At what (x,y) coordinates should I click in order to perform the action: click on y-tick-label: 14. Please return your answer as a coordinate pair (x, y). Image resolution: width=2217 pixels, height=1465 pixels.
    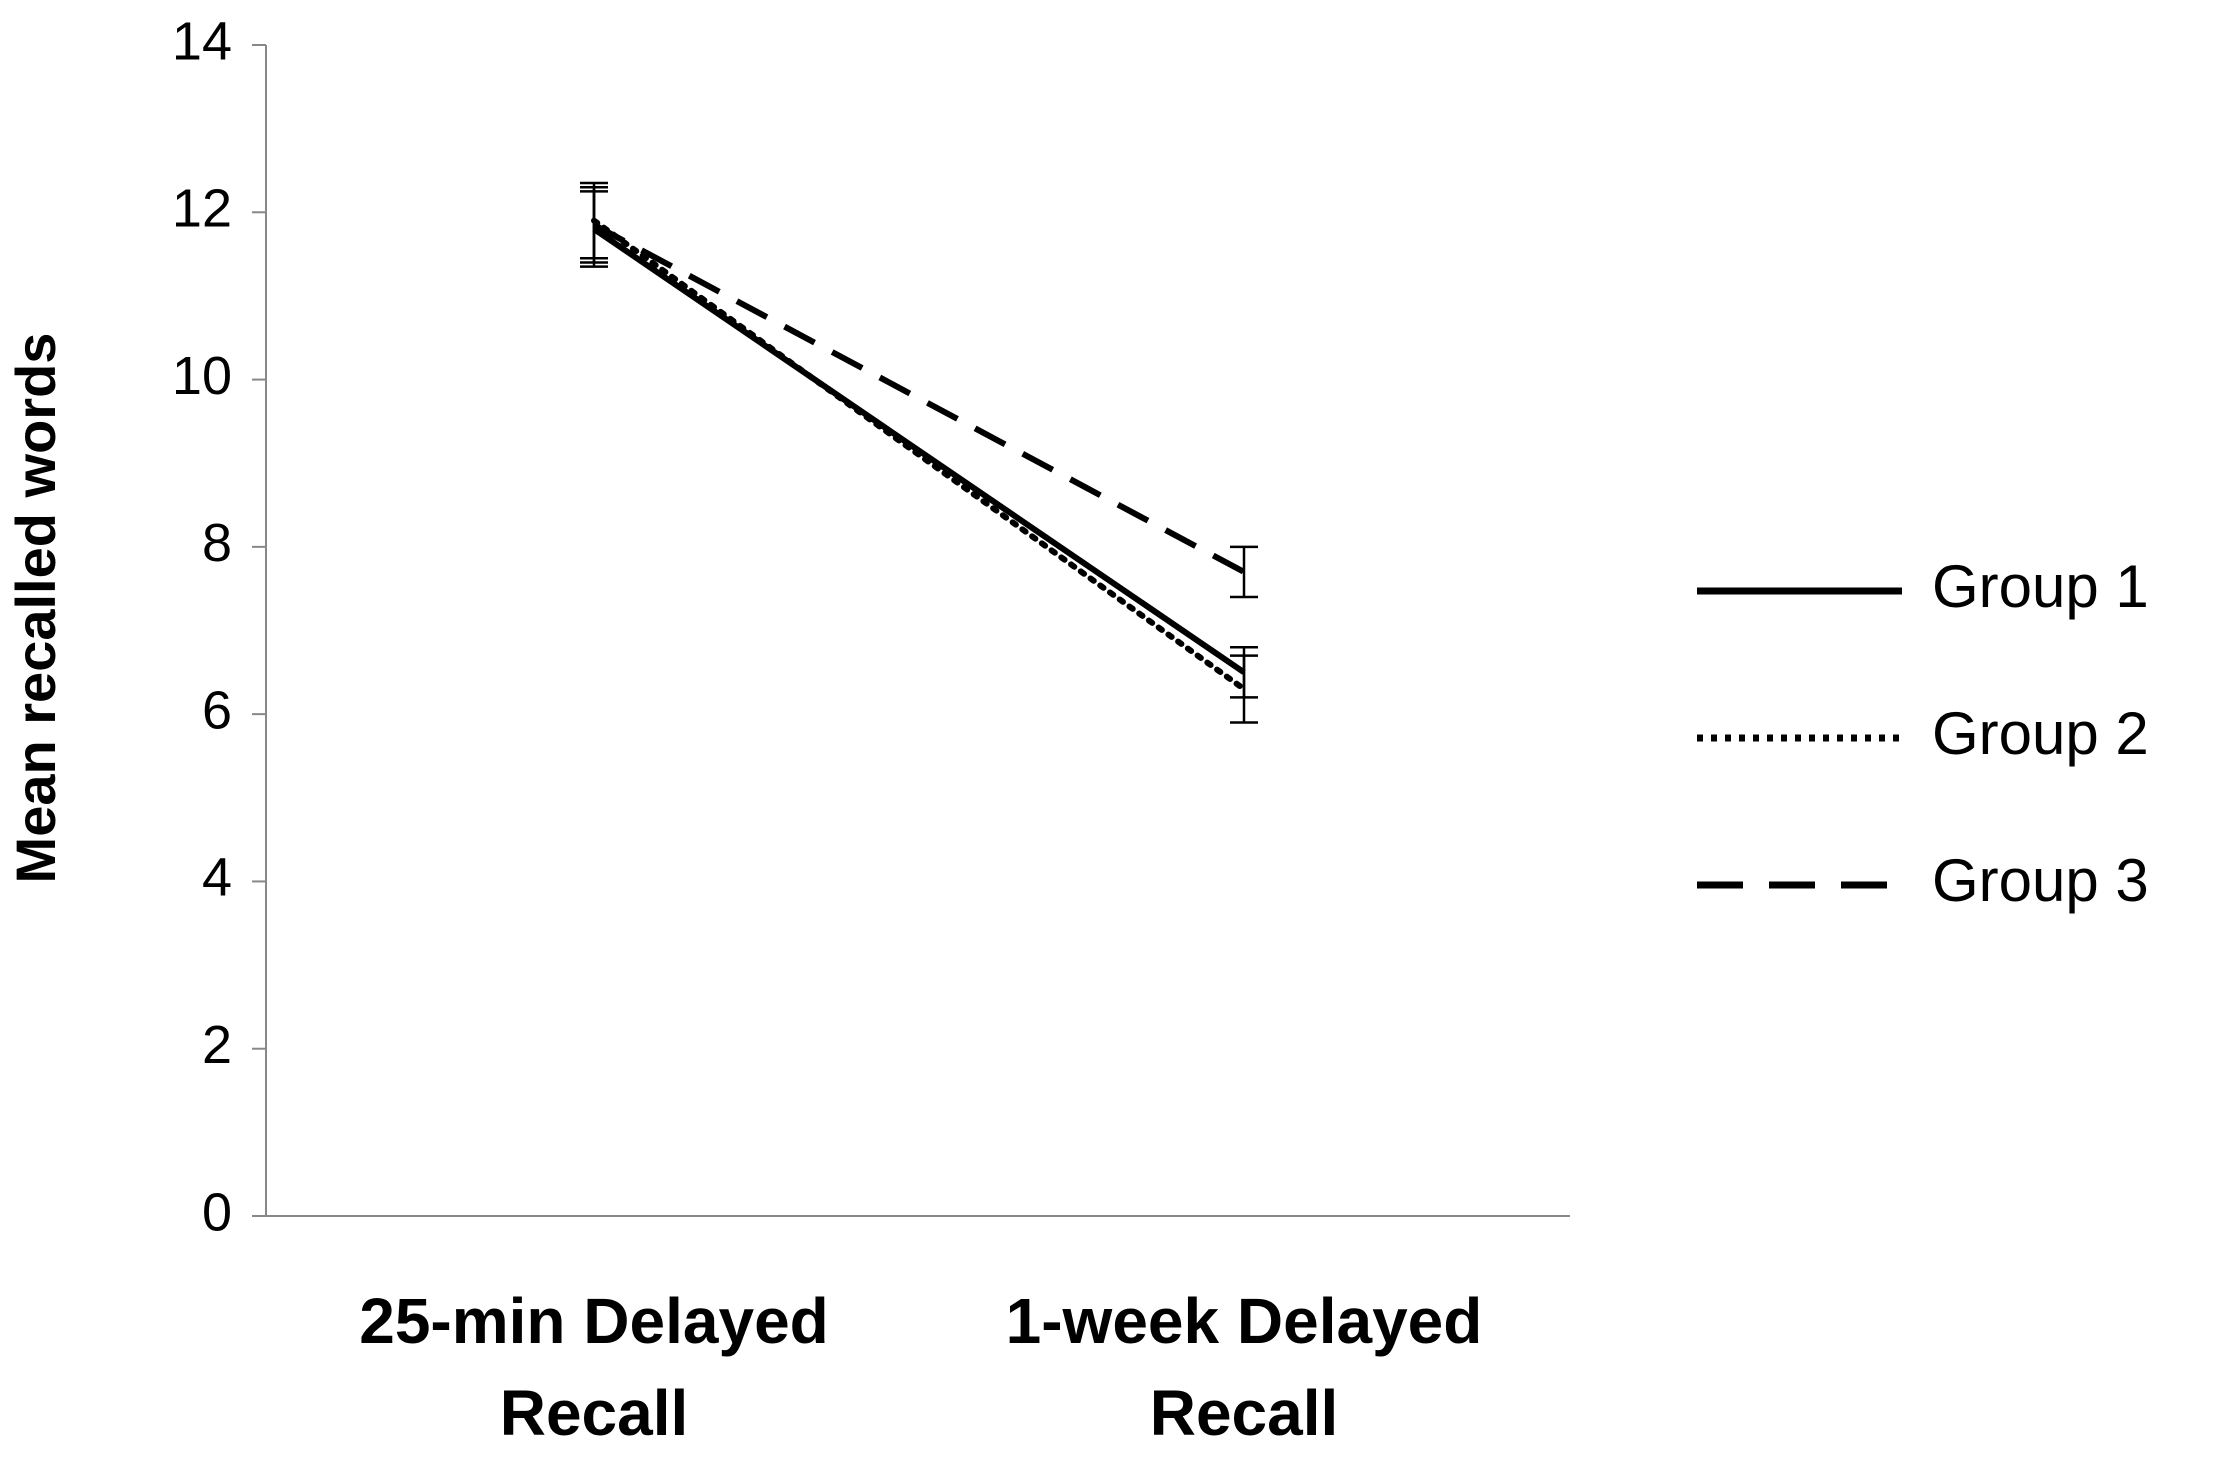
    Looking at the image, I should click on (202, 41).